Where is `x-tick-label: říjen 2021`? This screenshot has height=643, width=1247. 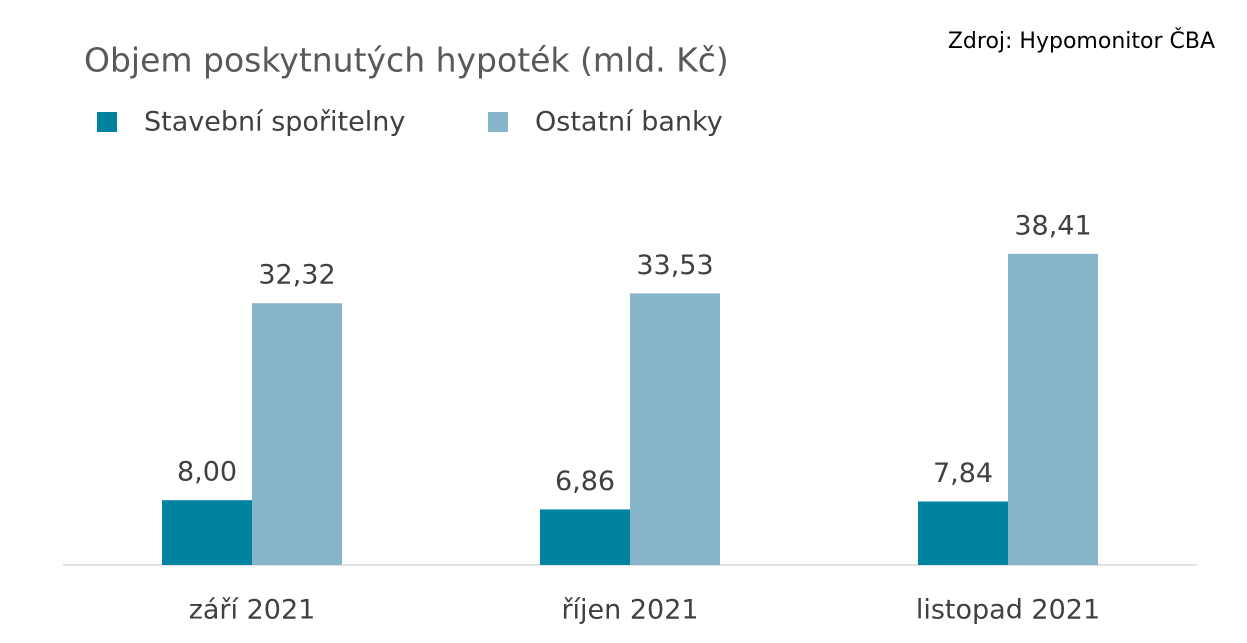 x-tick-label: říjen 2021 is located at coordinates (629, 610).